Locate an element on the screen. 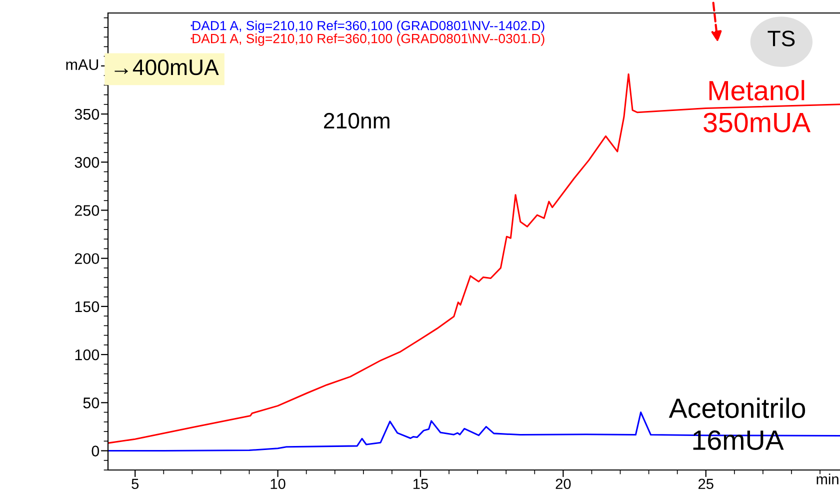 The height and width of the screenshot is (495, 840). x-tick-label: 25 is located at coordinates (706, 484).